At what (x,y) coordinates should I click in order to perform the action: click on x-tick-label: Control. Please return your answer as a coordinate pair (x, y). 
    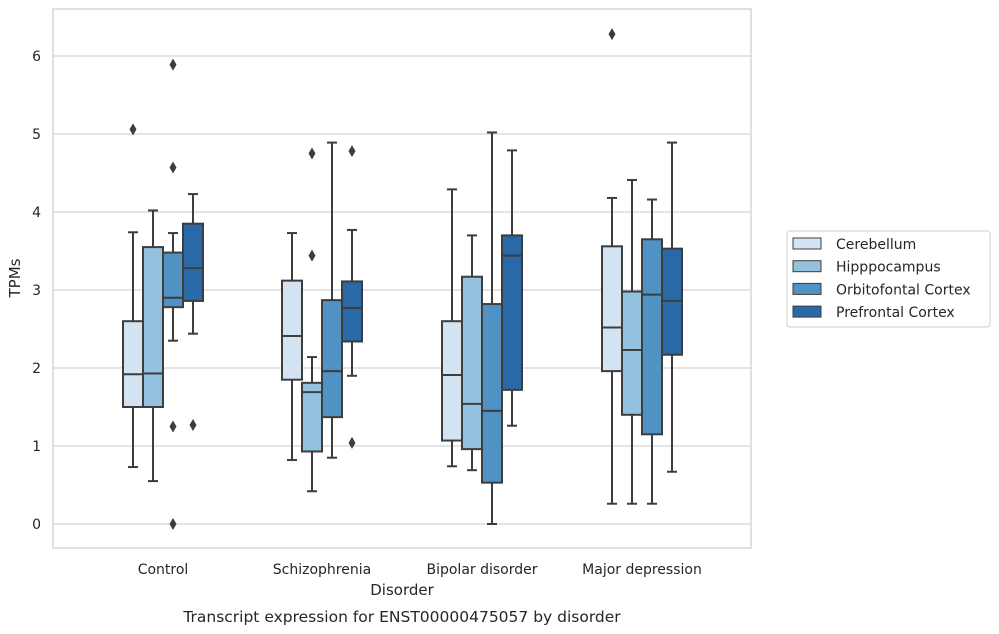
    Looking at the image, I should click on (163, 570).